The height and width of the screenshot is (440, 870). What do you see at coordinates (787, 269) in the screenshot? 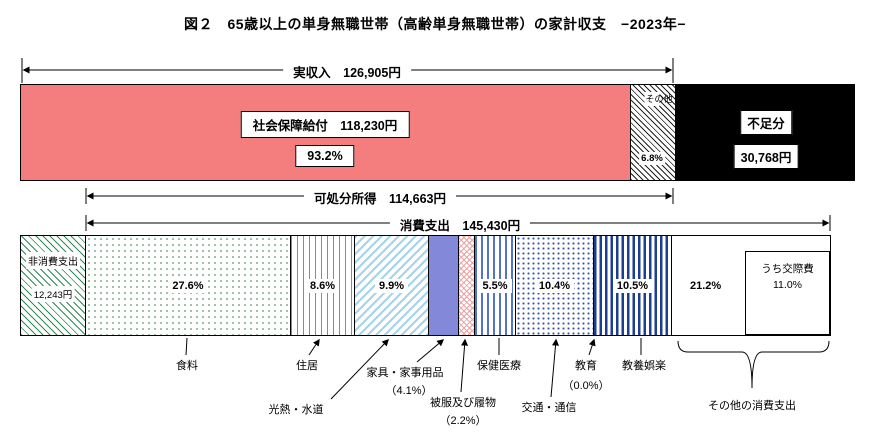
I see `social-expenses-label: うち交際費` at bounding box center [787, 269].